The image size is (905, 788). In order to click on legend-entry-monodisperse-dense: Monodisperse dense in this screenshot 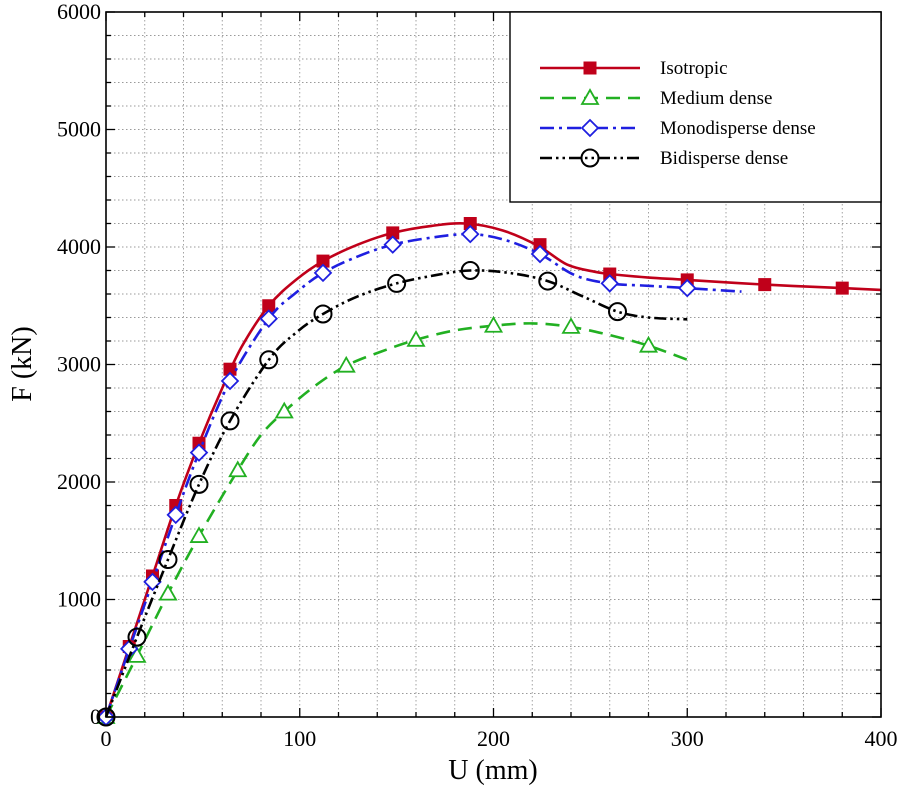, I will do `click(678, 128)`.